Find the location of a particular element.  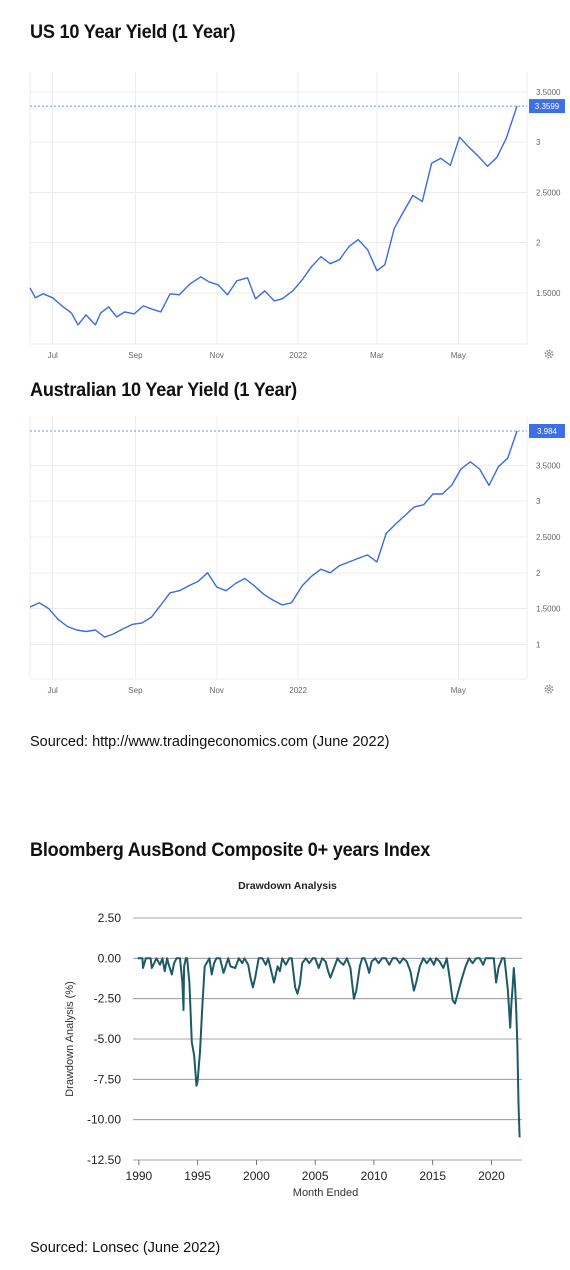

us-series-line is located at coordinates (273, 215).